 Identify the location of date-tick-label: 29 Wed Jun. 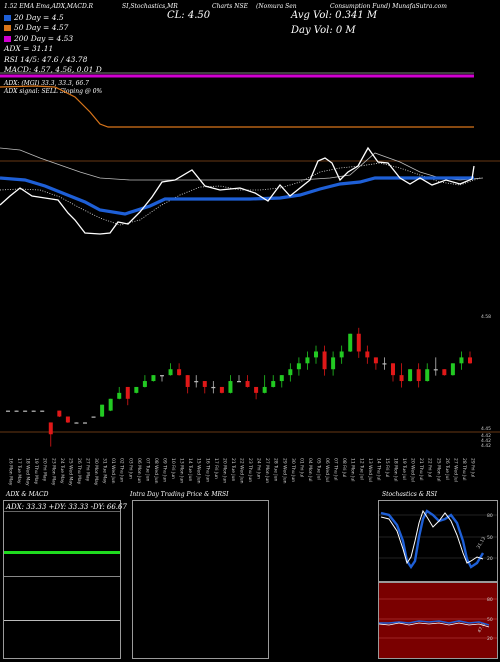
(284, 471).